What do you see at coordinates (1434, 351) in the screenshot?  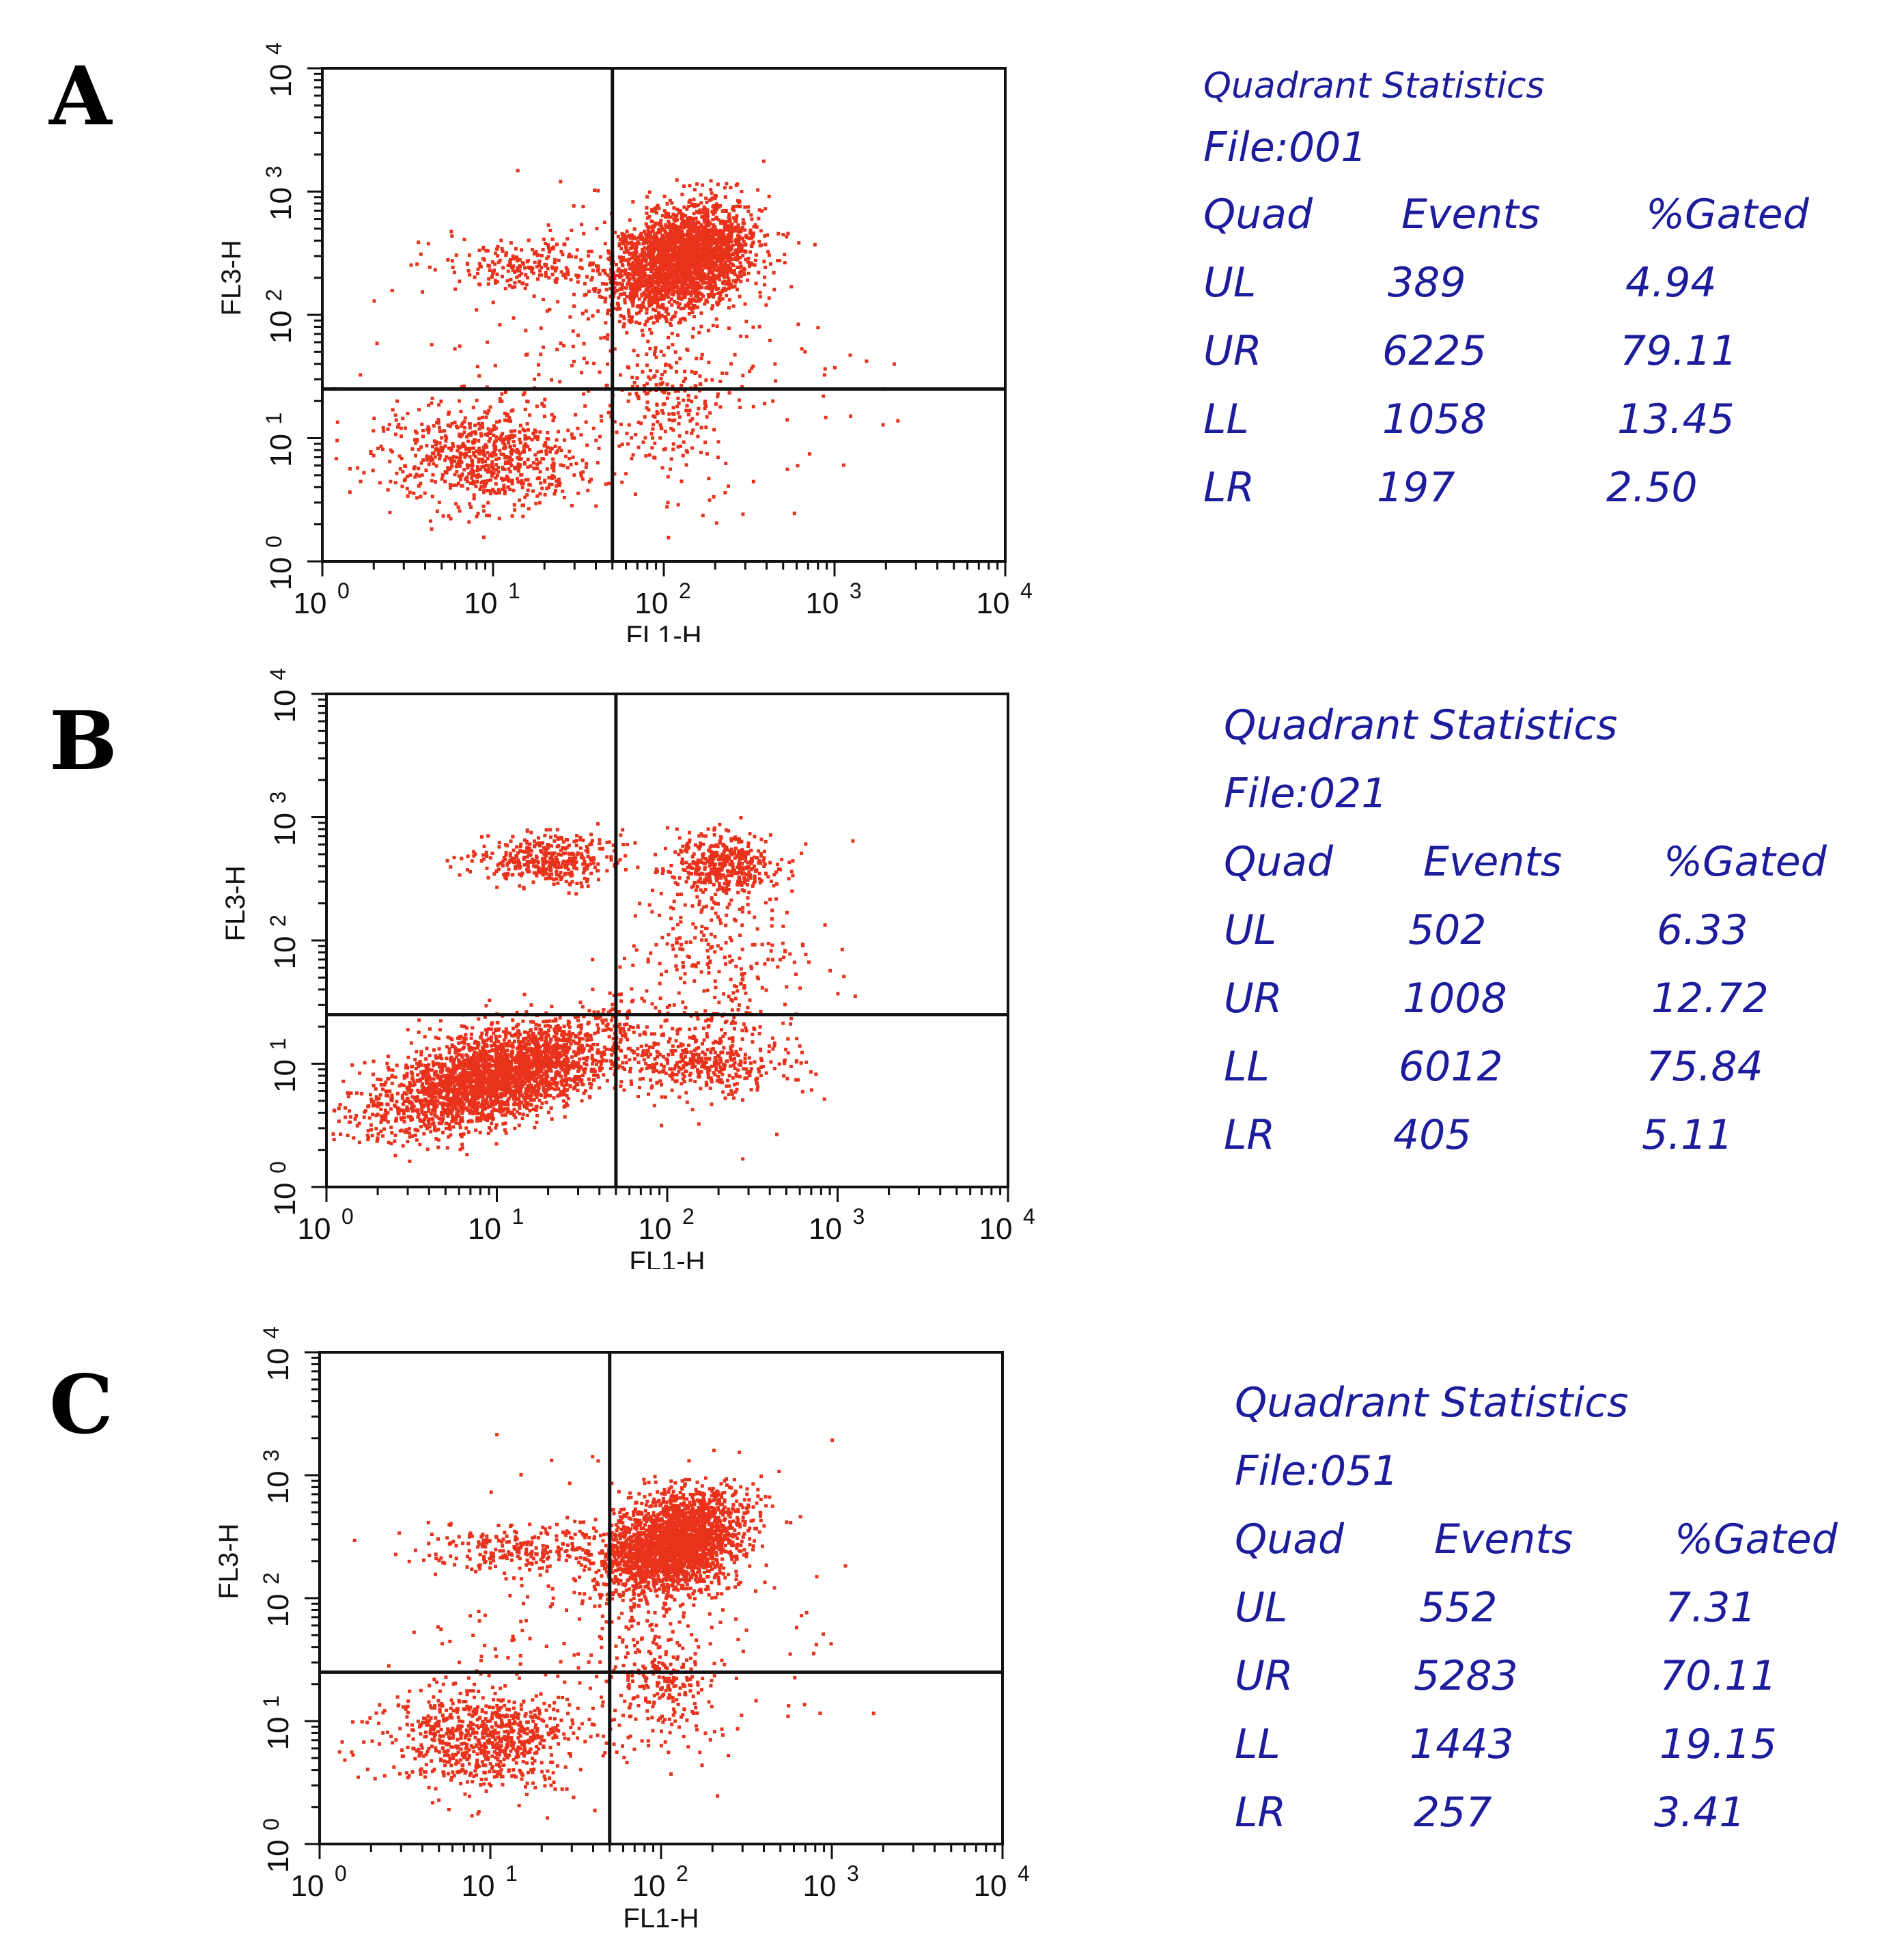 I see `events: 6225` at bounding box center [1434, 351].